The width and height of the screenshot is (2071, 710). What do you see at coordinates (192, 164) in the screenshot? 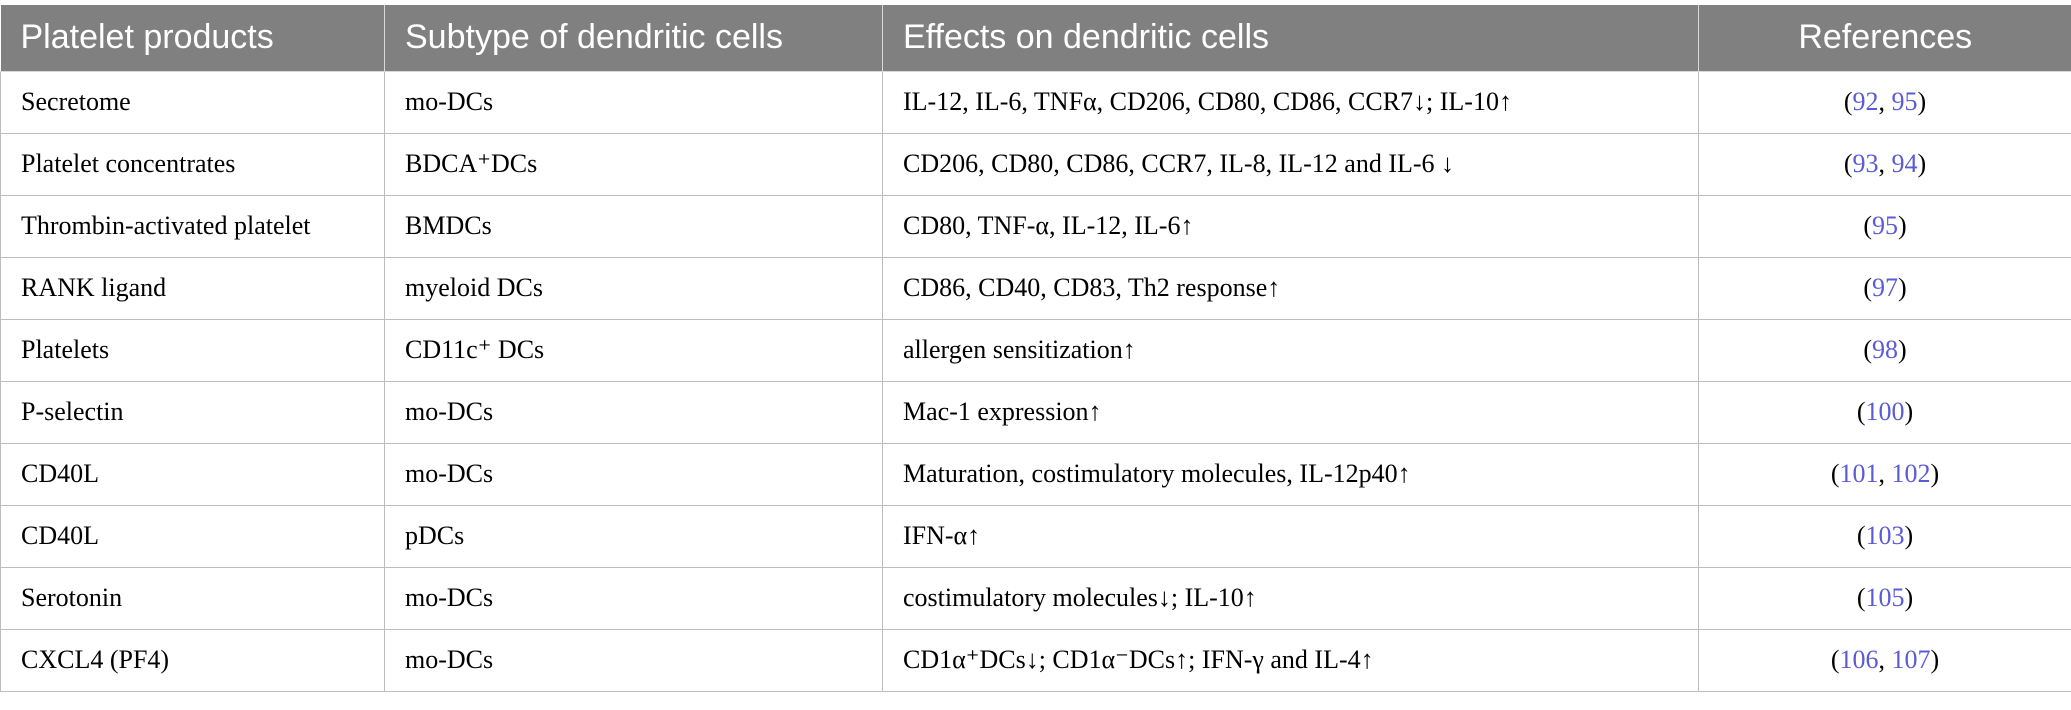
I see `cell-platelet-product: Platelet concentrates` at bounding box center [192, 164].